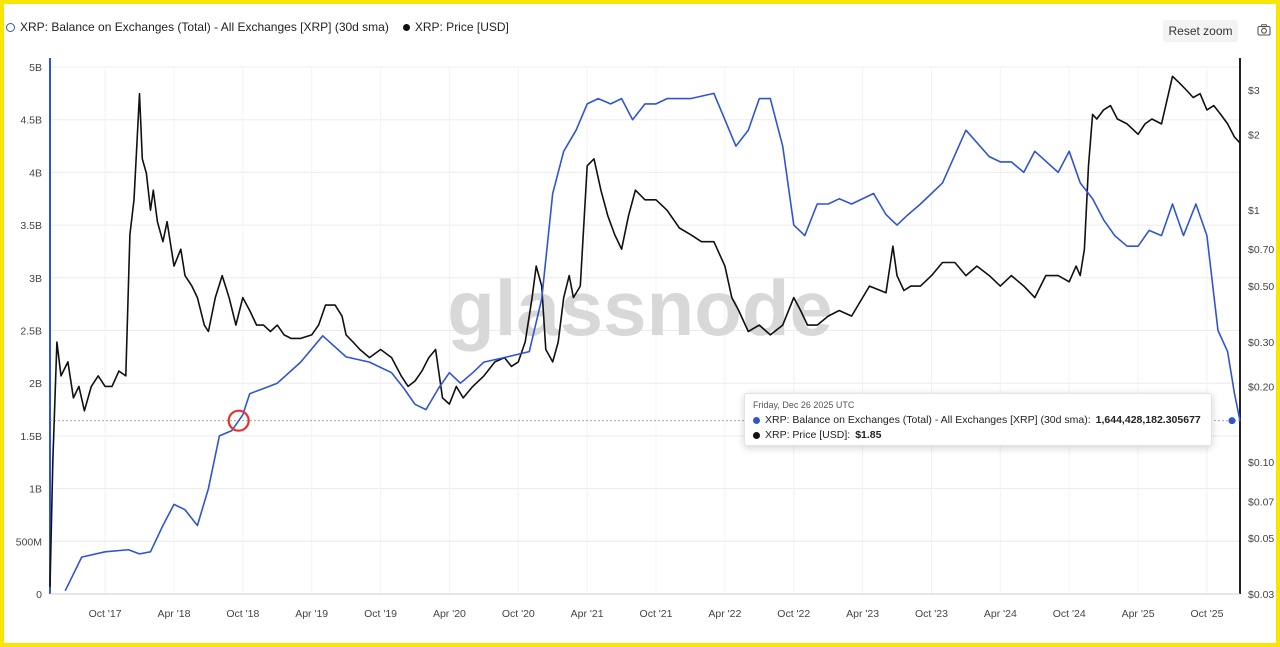  Describe the element at coordinates (35, 173) in the screenshot. I see `left-axis-tick-label: 4B` at that location.